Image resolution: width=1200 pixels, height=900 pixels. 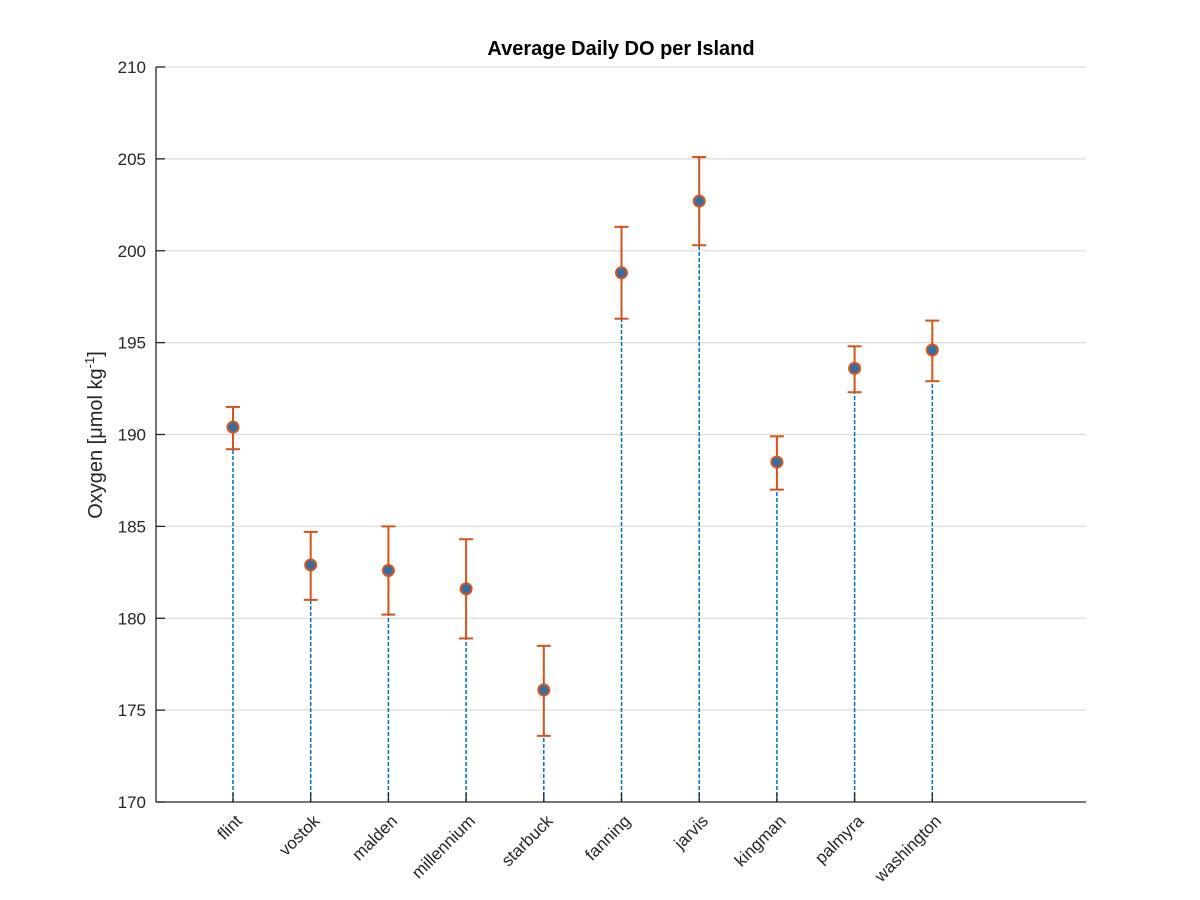 I want to click on x-tick-label: jarvis, so click(x=691, y=832).